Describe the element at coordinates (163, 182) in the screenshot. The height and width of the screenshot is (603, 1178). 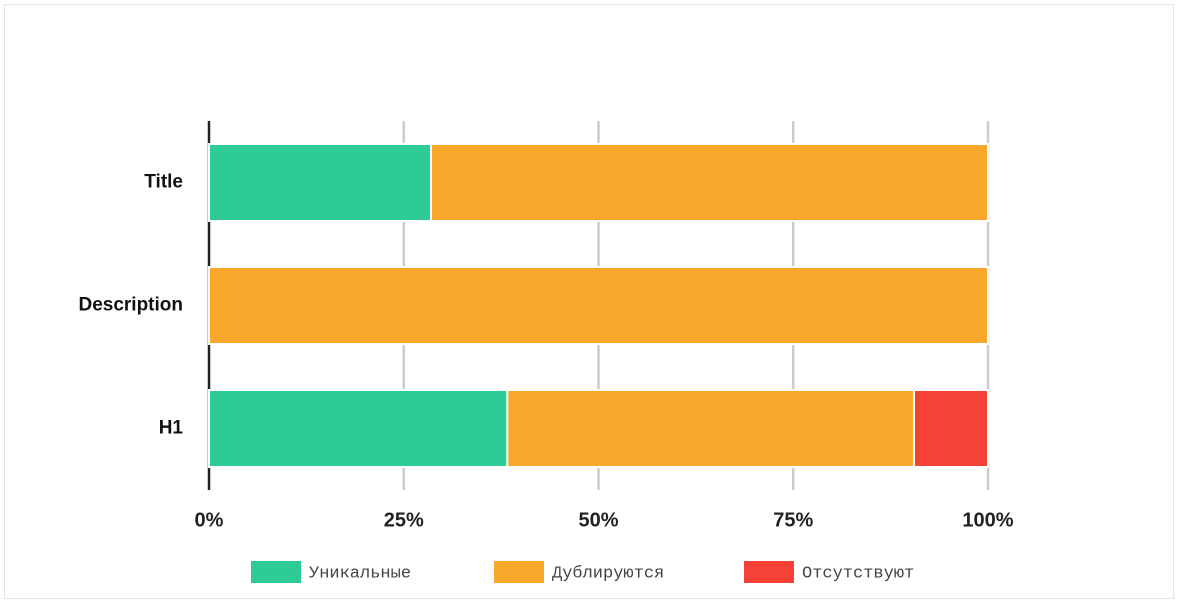
I see `y-tick-label: Title` at that location.